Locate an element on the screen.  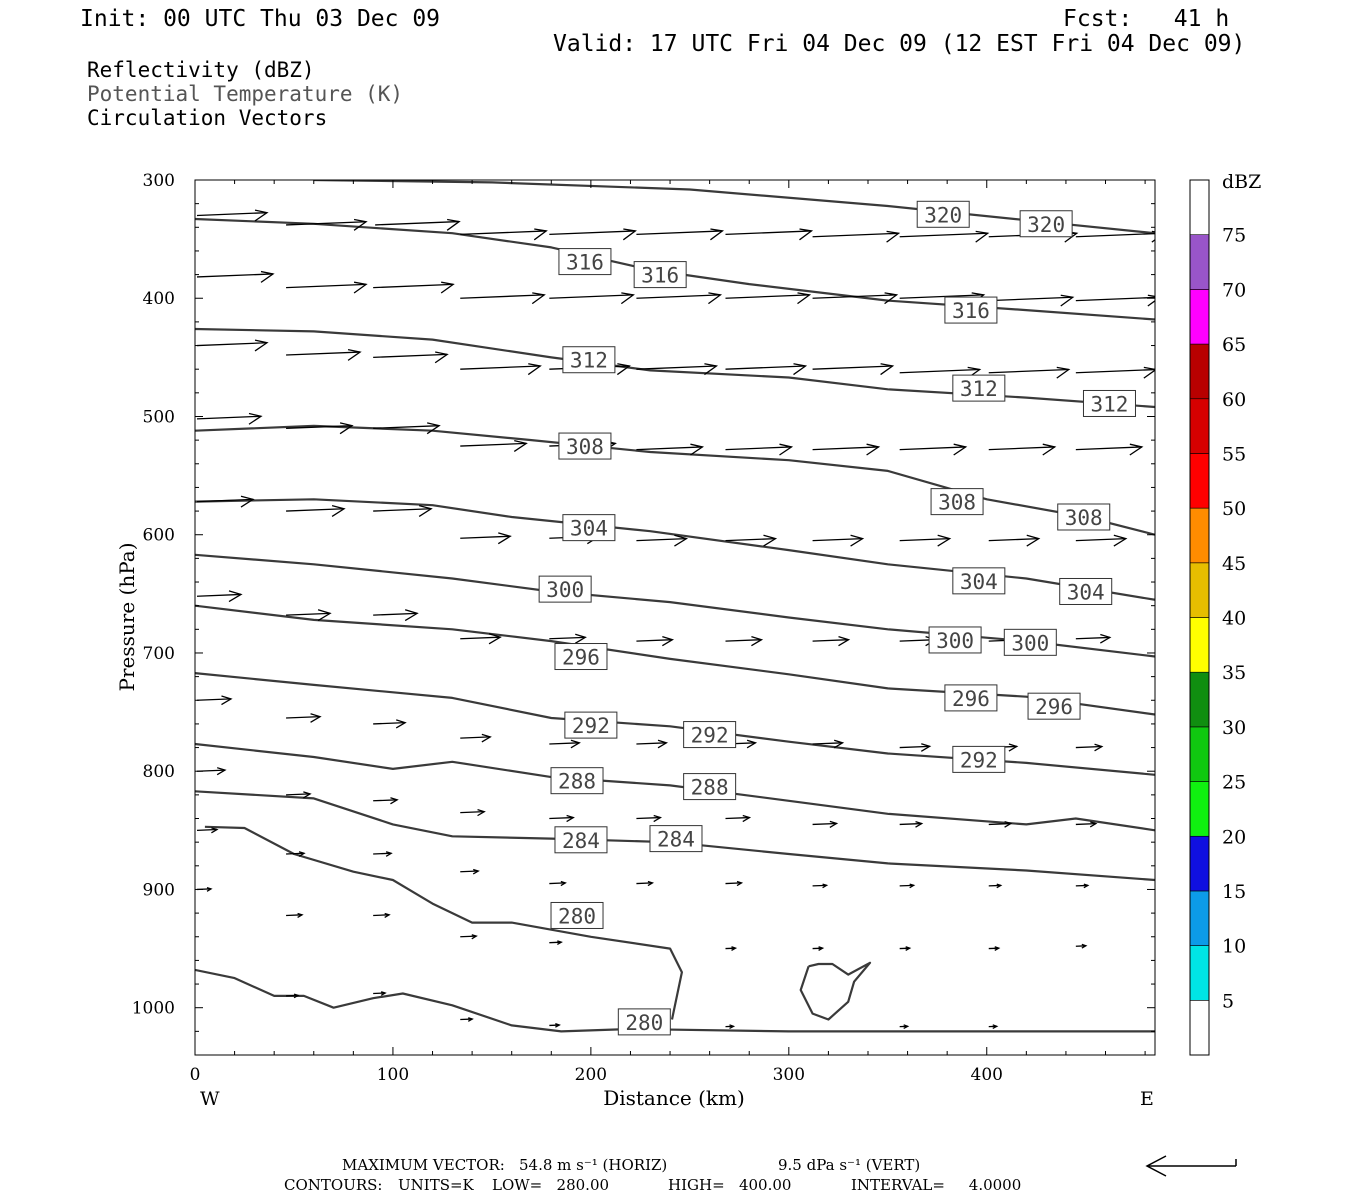
colorbar-level-label: 45 is located at coordinates (1234, 564).